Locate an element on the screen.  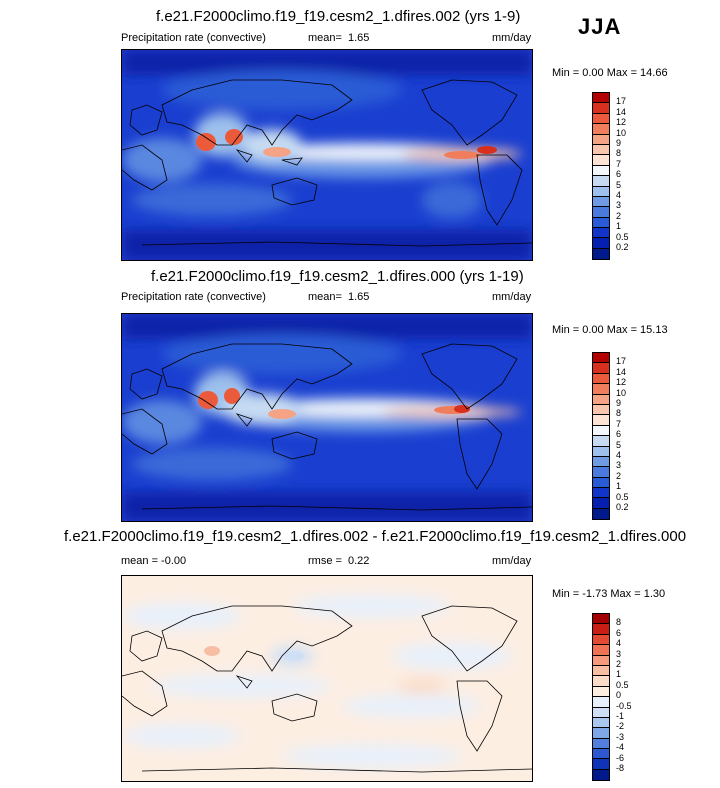
panel-2-mean-label: mean= is located at coordinates (325, 297).